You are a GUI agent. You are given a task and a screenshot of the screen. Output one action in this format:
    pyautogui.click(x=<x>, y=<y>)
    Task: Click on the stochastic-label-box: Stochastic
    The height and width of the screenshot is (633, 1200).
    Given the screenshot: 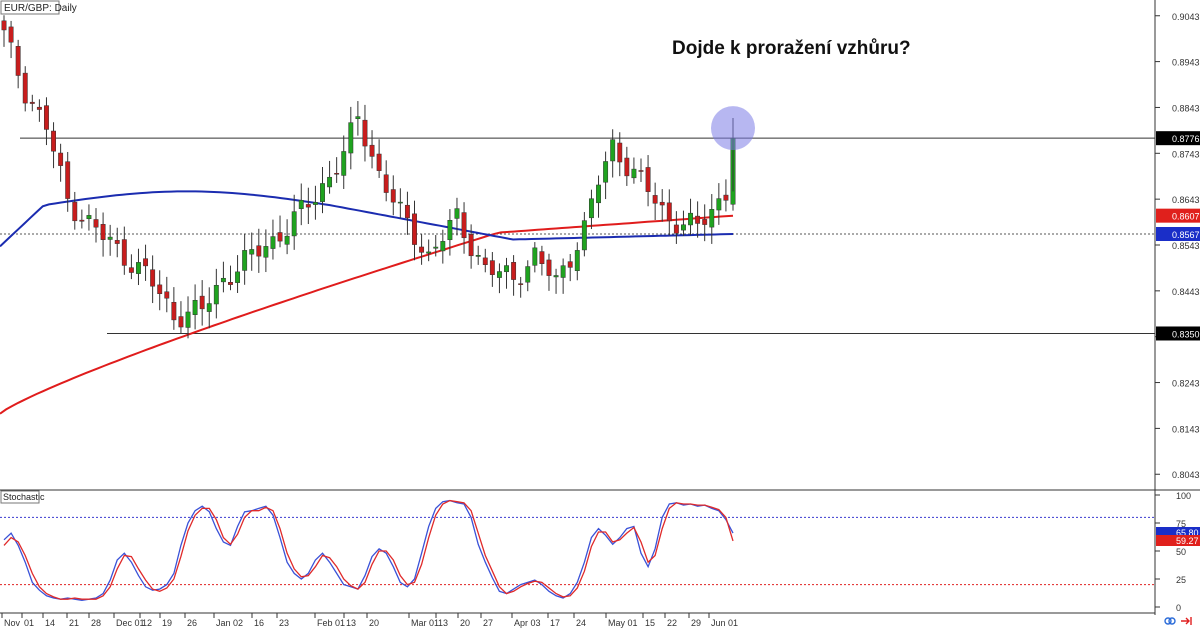 What is the action you would take?
    pyautogui.click(x=22, y=497)
    